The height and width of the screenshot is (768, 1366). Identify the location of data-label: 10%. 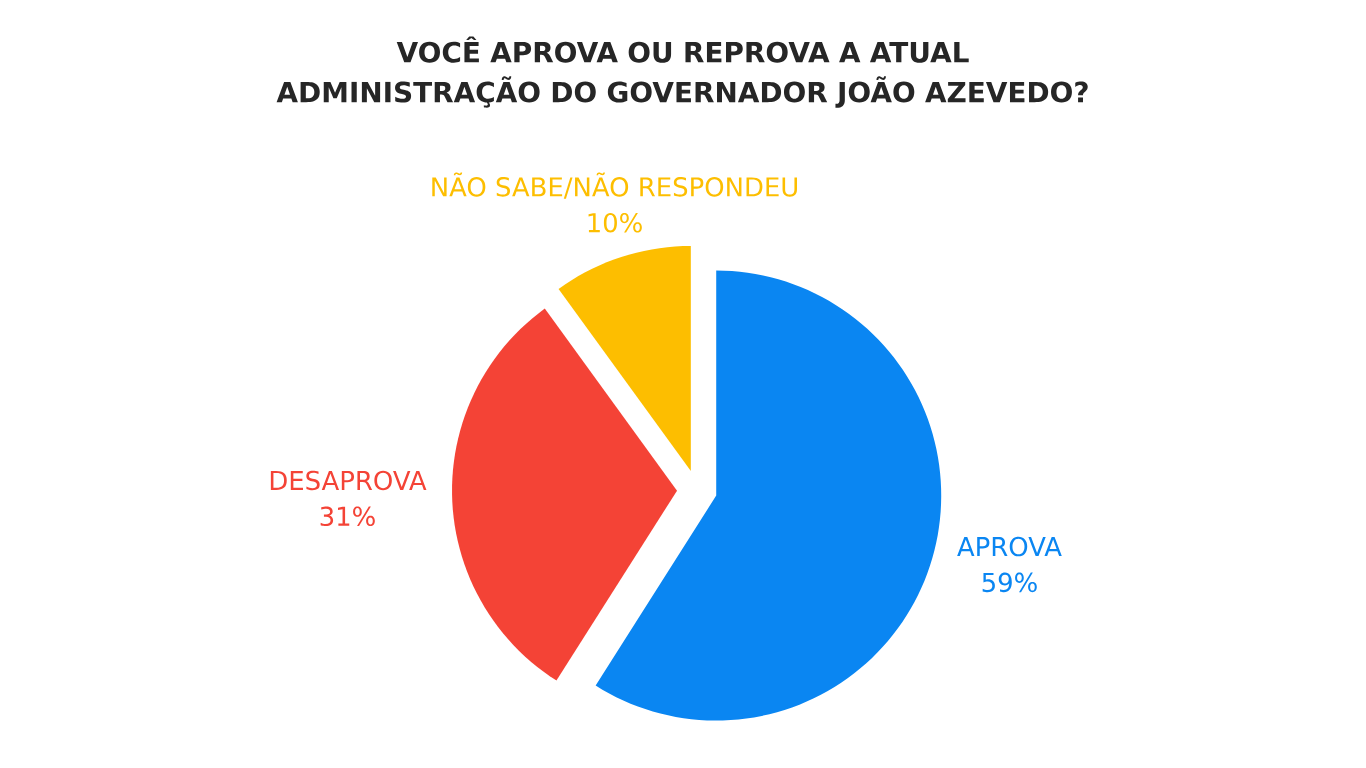
(615, 222).